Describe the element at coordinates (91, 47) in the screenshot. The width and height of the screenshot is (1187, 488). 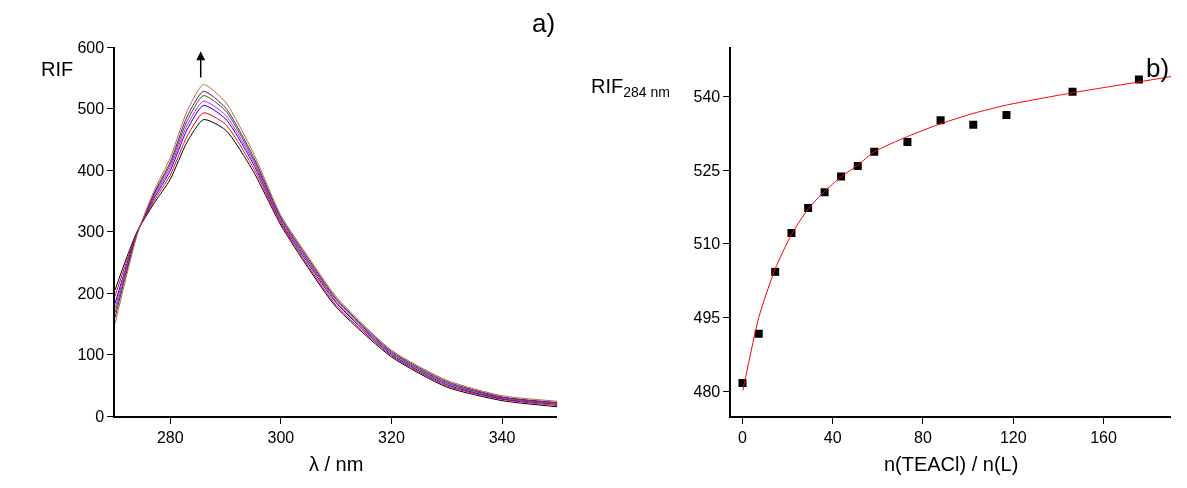
I see `y-tick-label: 600` at that location.